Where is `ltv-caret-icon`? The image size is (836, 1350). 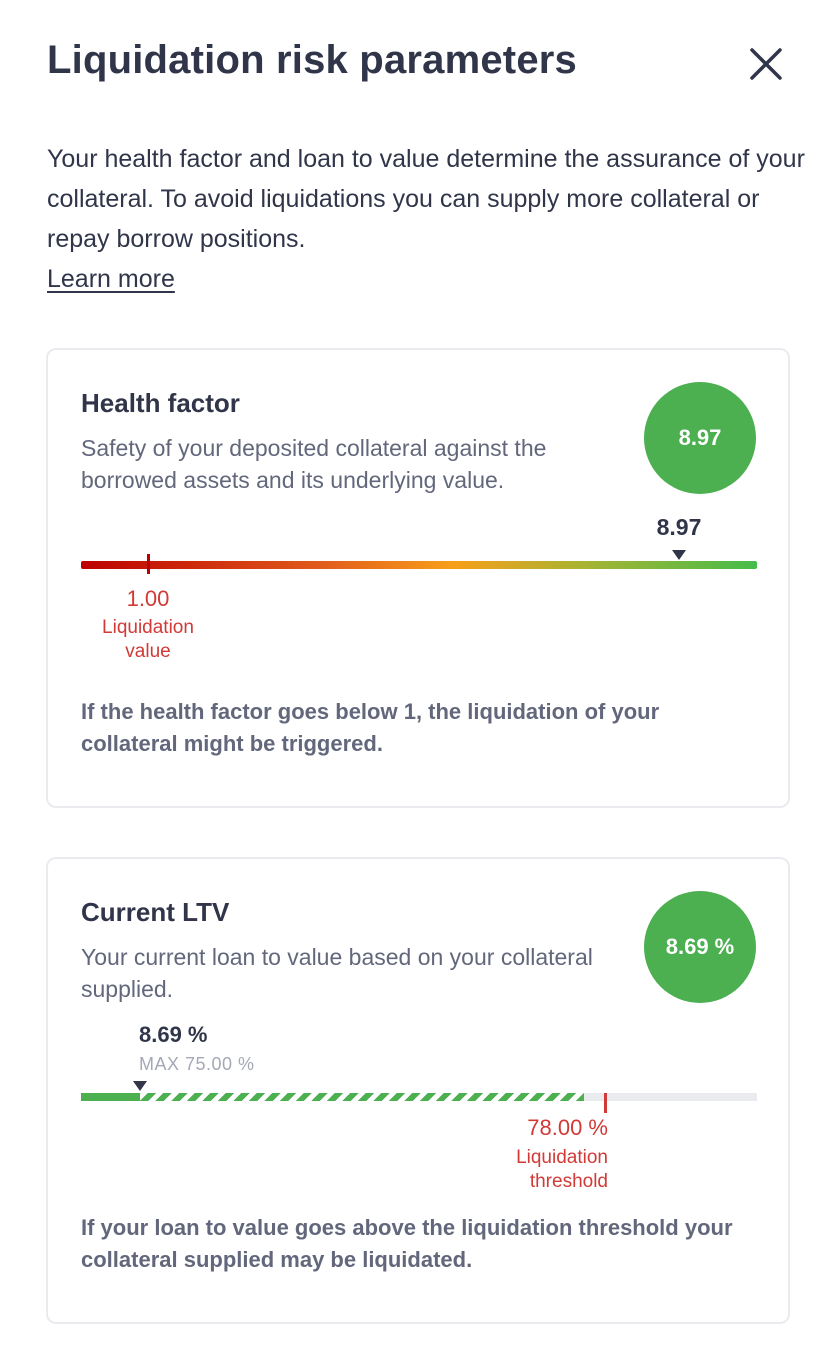
ltv-caret-icon is located at coordinates (140, 1086).